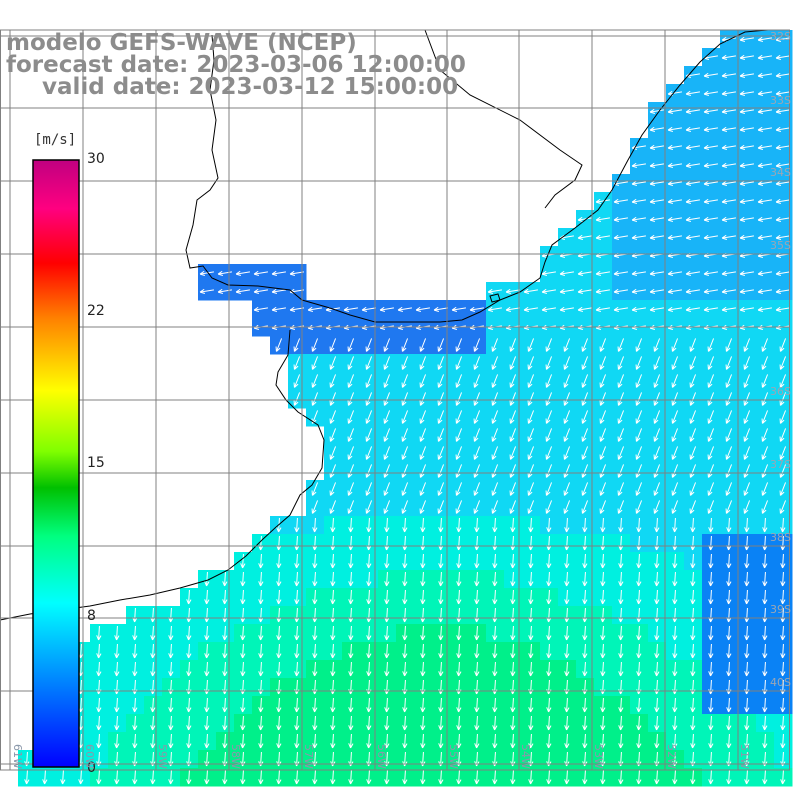 The image size is (800, 800). I want to click on lat-label-39s: 39S, so click(780, 609).